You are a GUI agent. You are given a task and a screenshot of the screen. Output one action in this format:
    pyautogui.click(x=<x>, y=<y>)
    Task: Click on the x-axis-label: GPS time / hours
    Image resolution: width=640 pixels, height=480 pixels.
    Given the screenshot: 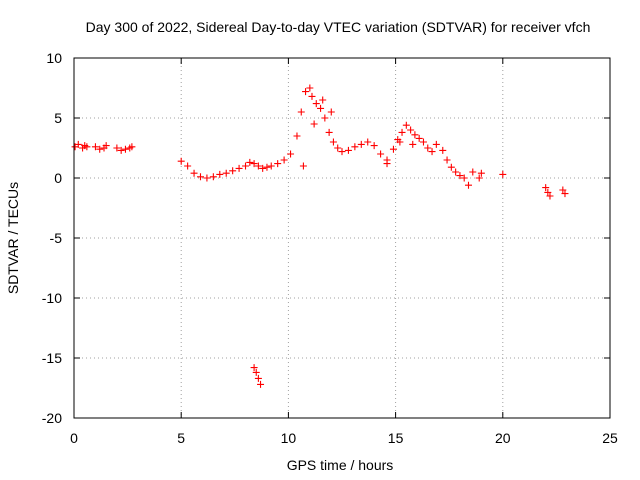 What is the action you would take?
    pyautogui.click(x=340, y=465)
    